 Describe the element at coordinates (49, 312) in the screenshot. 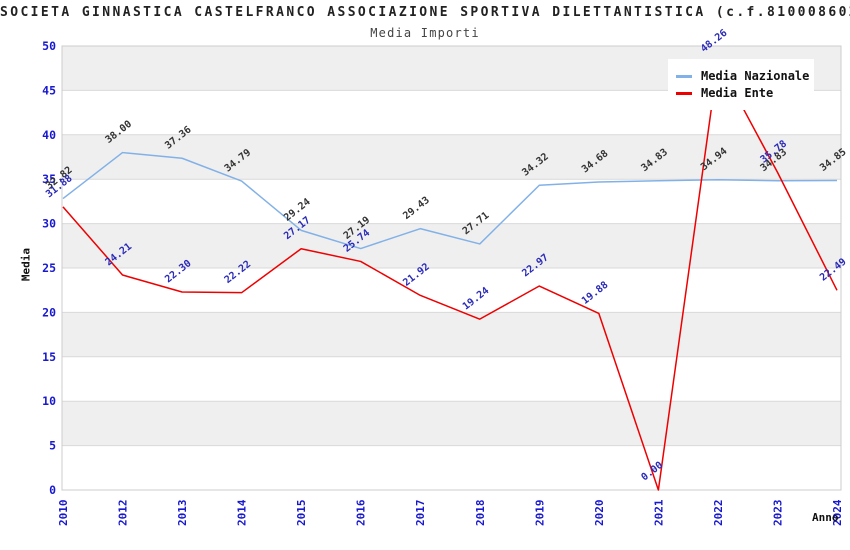

I see `y-tick-label: 20` at that location.